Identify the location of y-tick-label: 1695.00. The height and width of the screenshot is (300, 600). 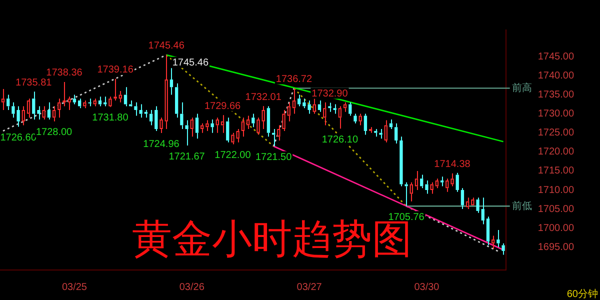
(556, 247).